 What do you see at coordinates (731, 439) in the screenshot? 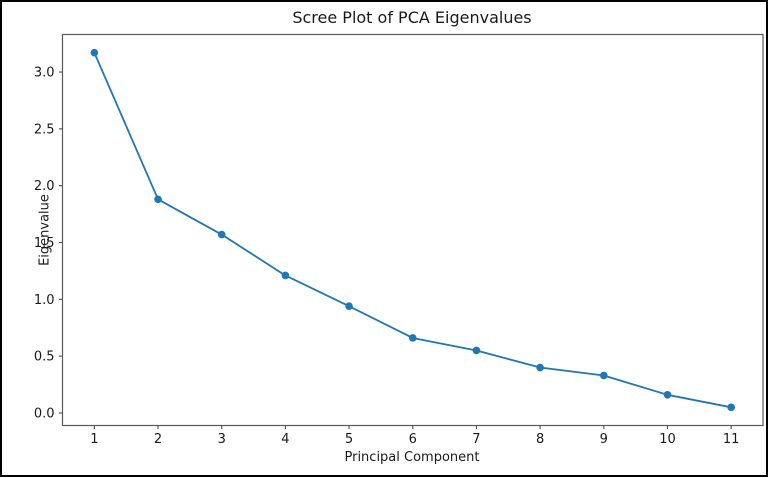
I see `x-tick-label: 11` at bounding box center [731, 439].